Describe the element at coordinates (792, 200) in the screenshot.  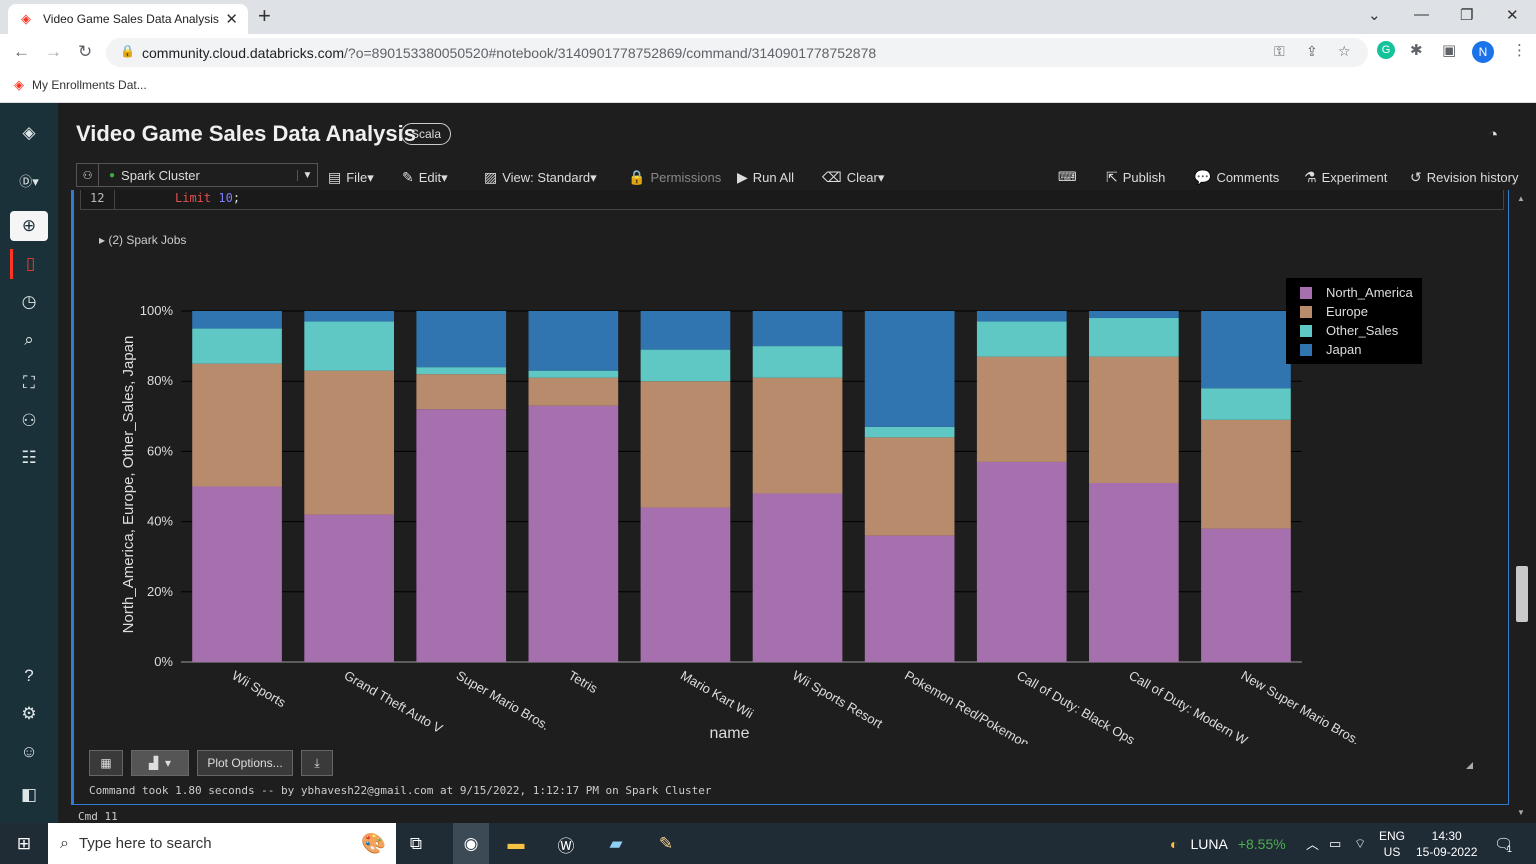
I see `code-editor: 12 Limit 10;` at that location.